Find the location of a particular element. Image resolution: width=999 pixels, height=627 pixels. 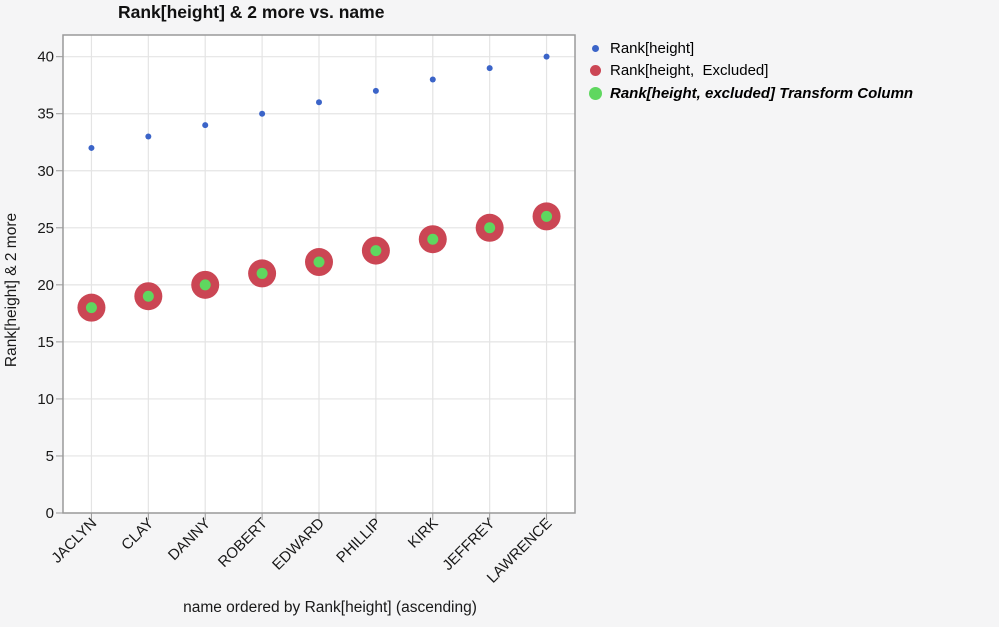

x-tick-label: KIRK is located at coordinates (423, 533).